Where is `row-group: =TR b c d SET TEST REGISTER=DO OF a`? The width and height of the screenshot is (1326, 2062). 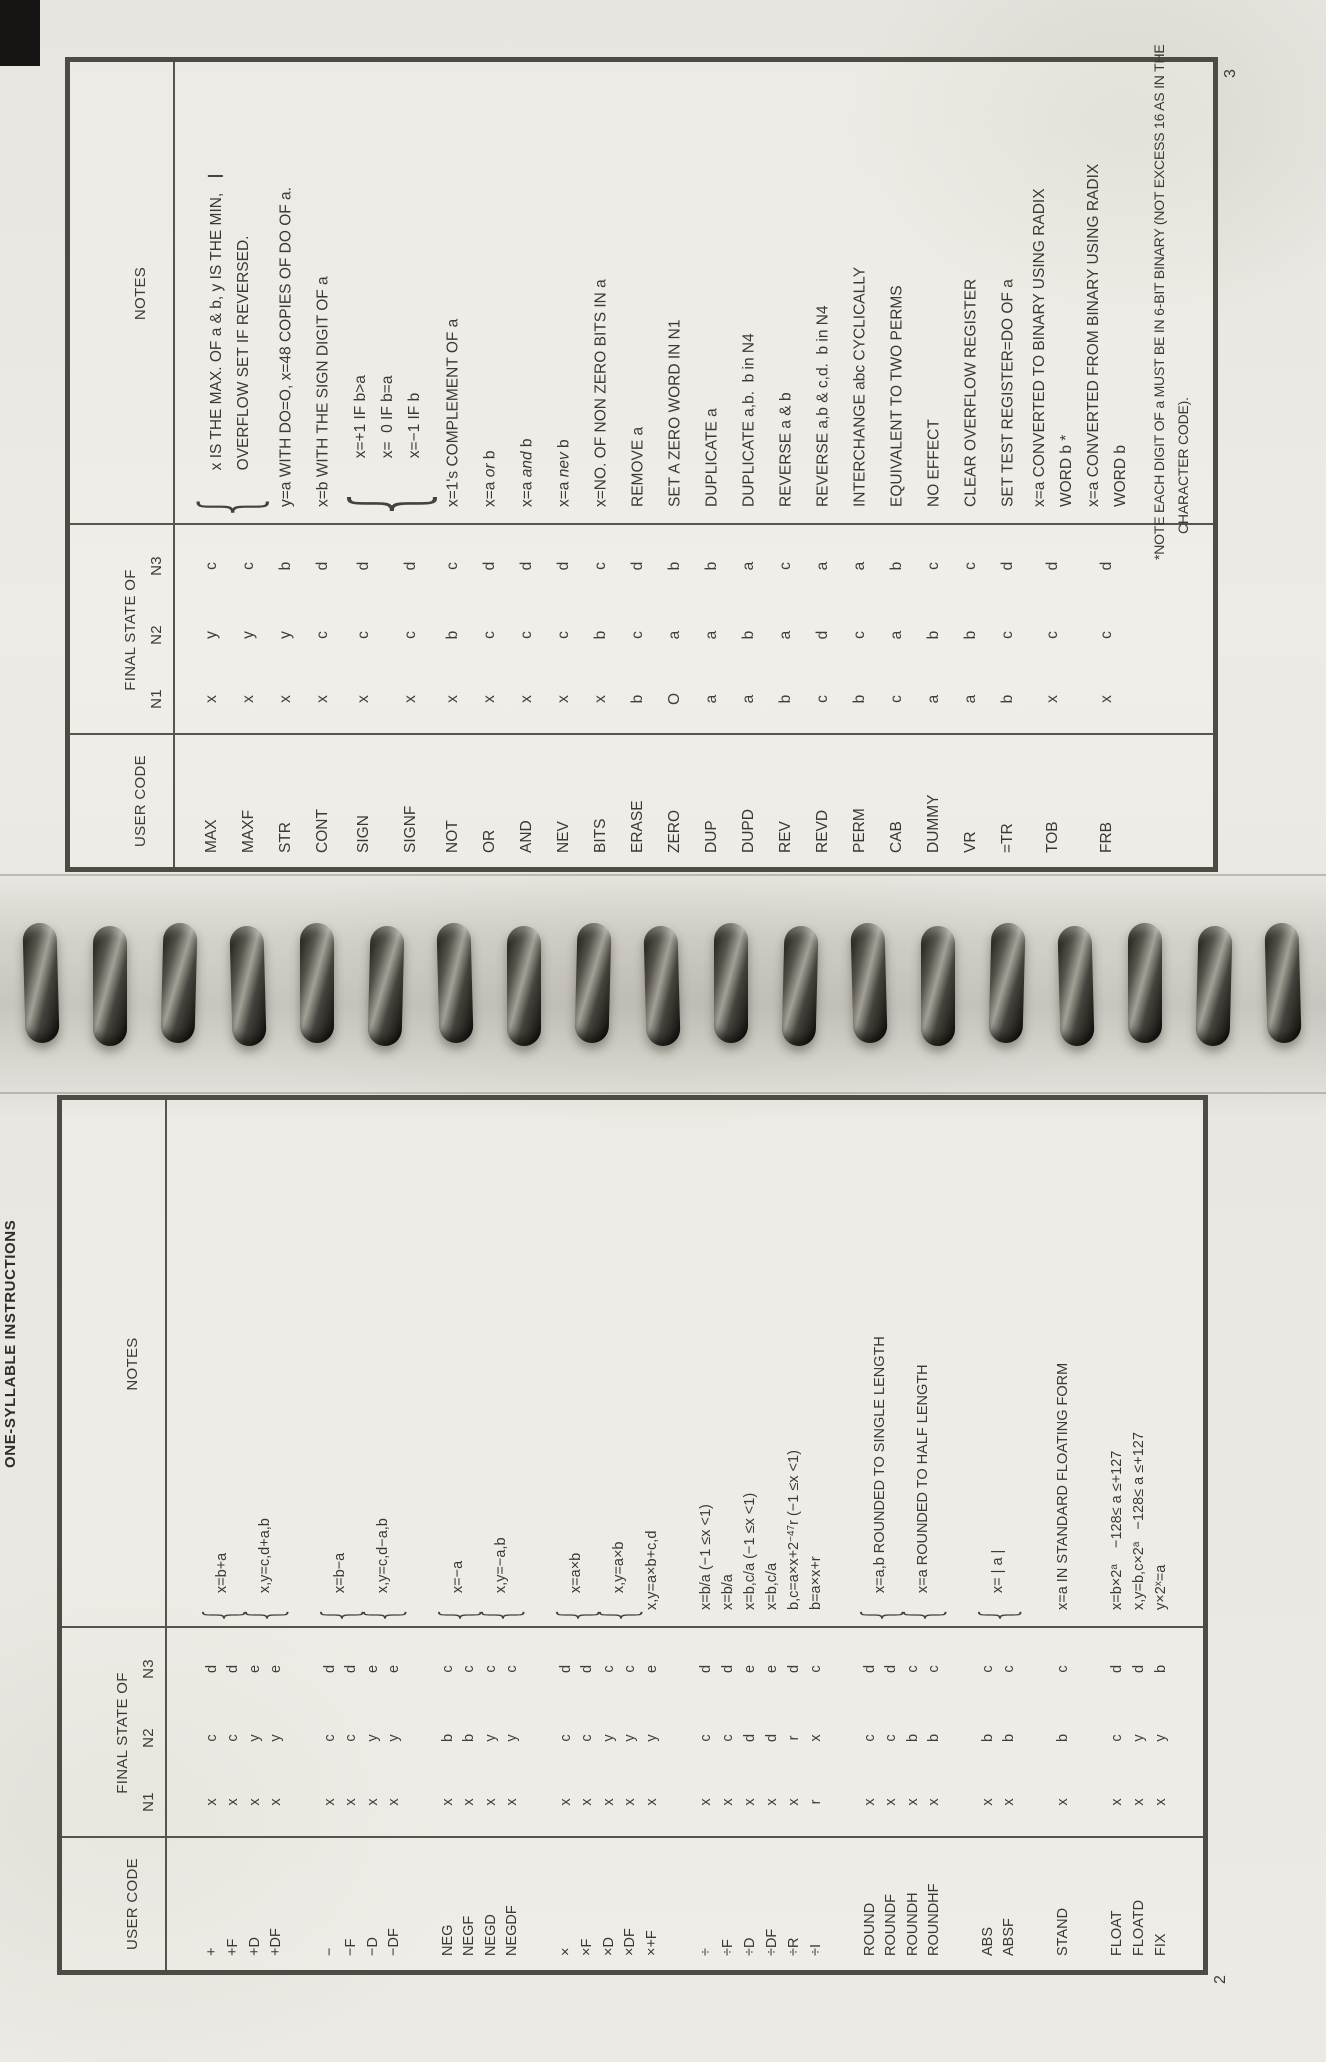
row-group: =TR b c d SET TEST REGISTER=DO OF a is located at coordinates (1007, 464).